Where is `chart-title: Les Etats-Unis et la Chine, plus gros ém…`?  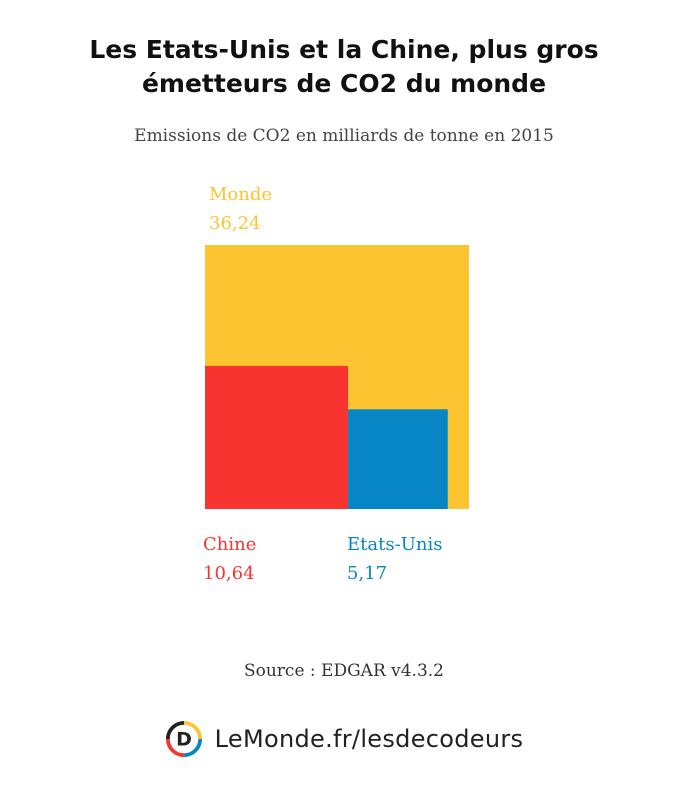
chart-title: Les Etats-Unis et la Chine, plus gros ém… is located at coordinates (344, 66).